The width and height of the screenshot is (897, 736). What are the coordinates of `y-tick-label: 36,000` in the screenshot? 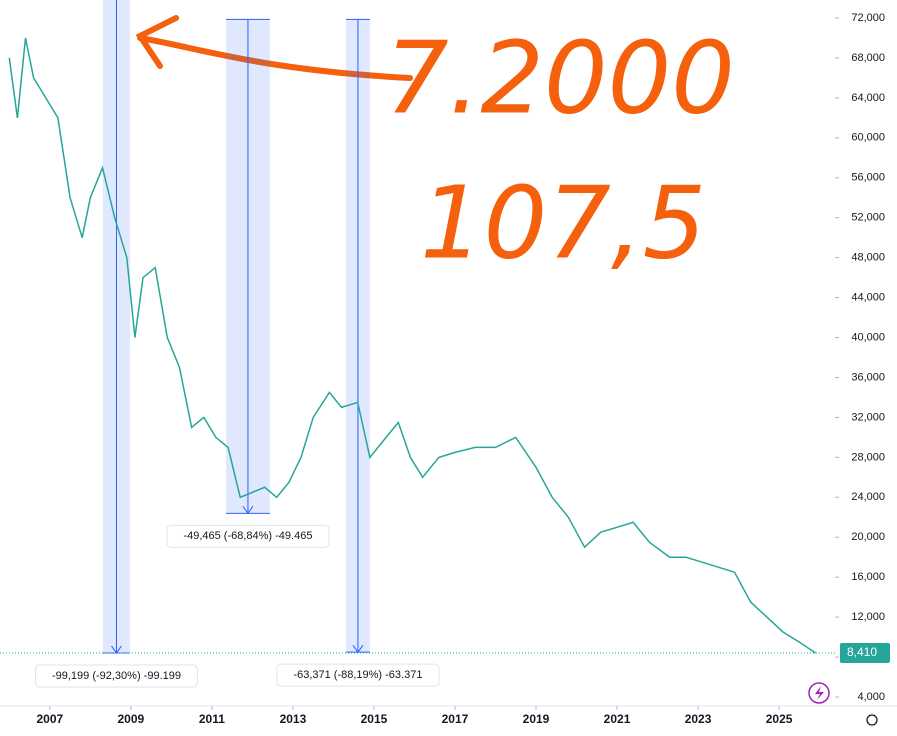 It's located at (868, 377).